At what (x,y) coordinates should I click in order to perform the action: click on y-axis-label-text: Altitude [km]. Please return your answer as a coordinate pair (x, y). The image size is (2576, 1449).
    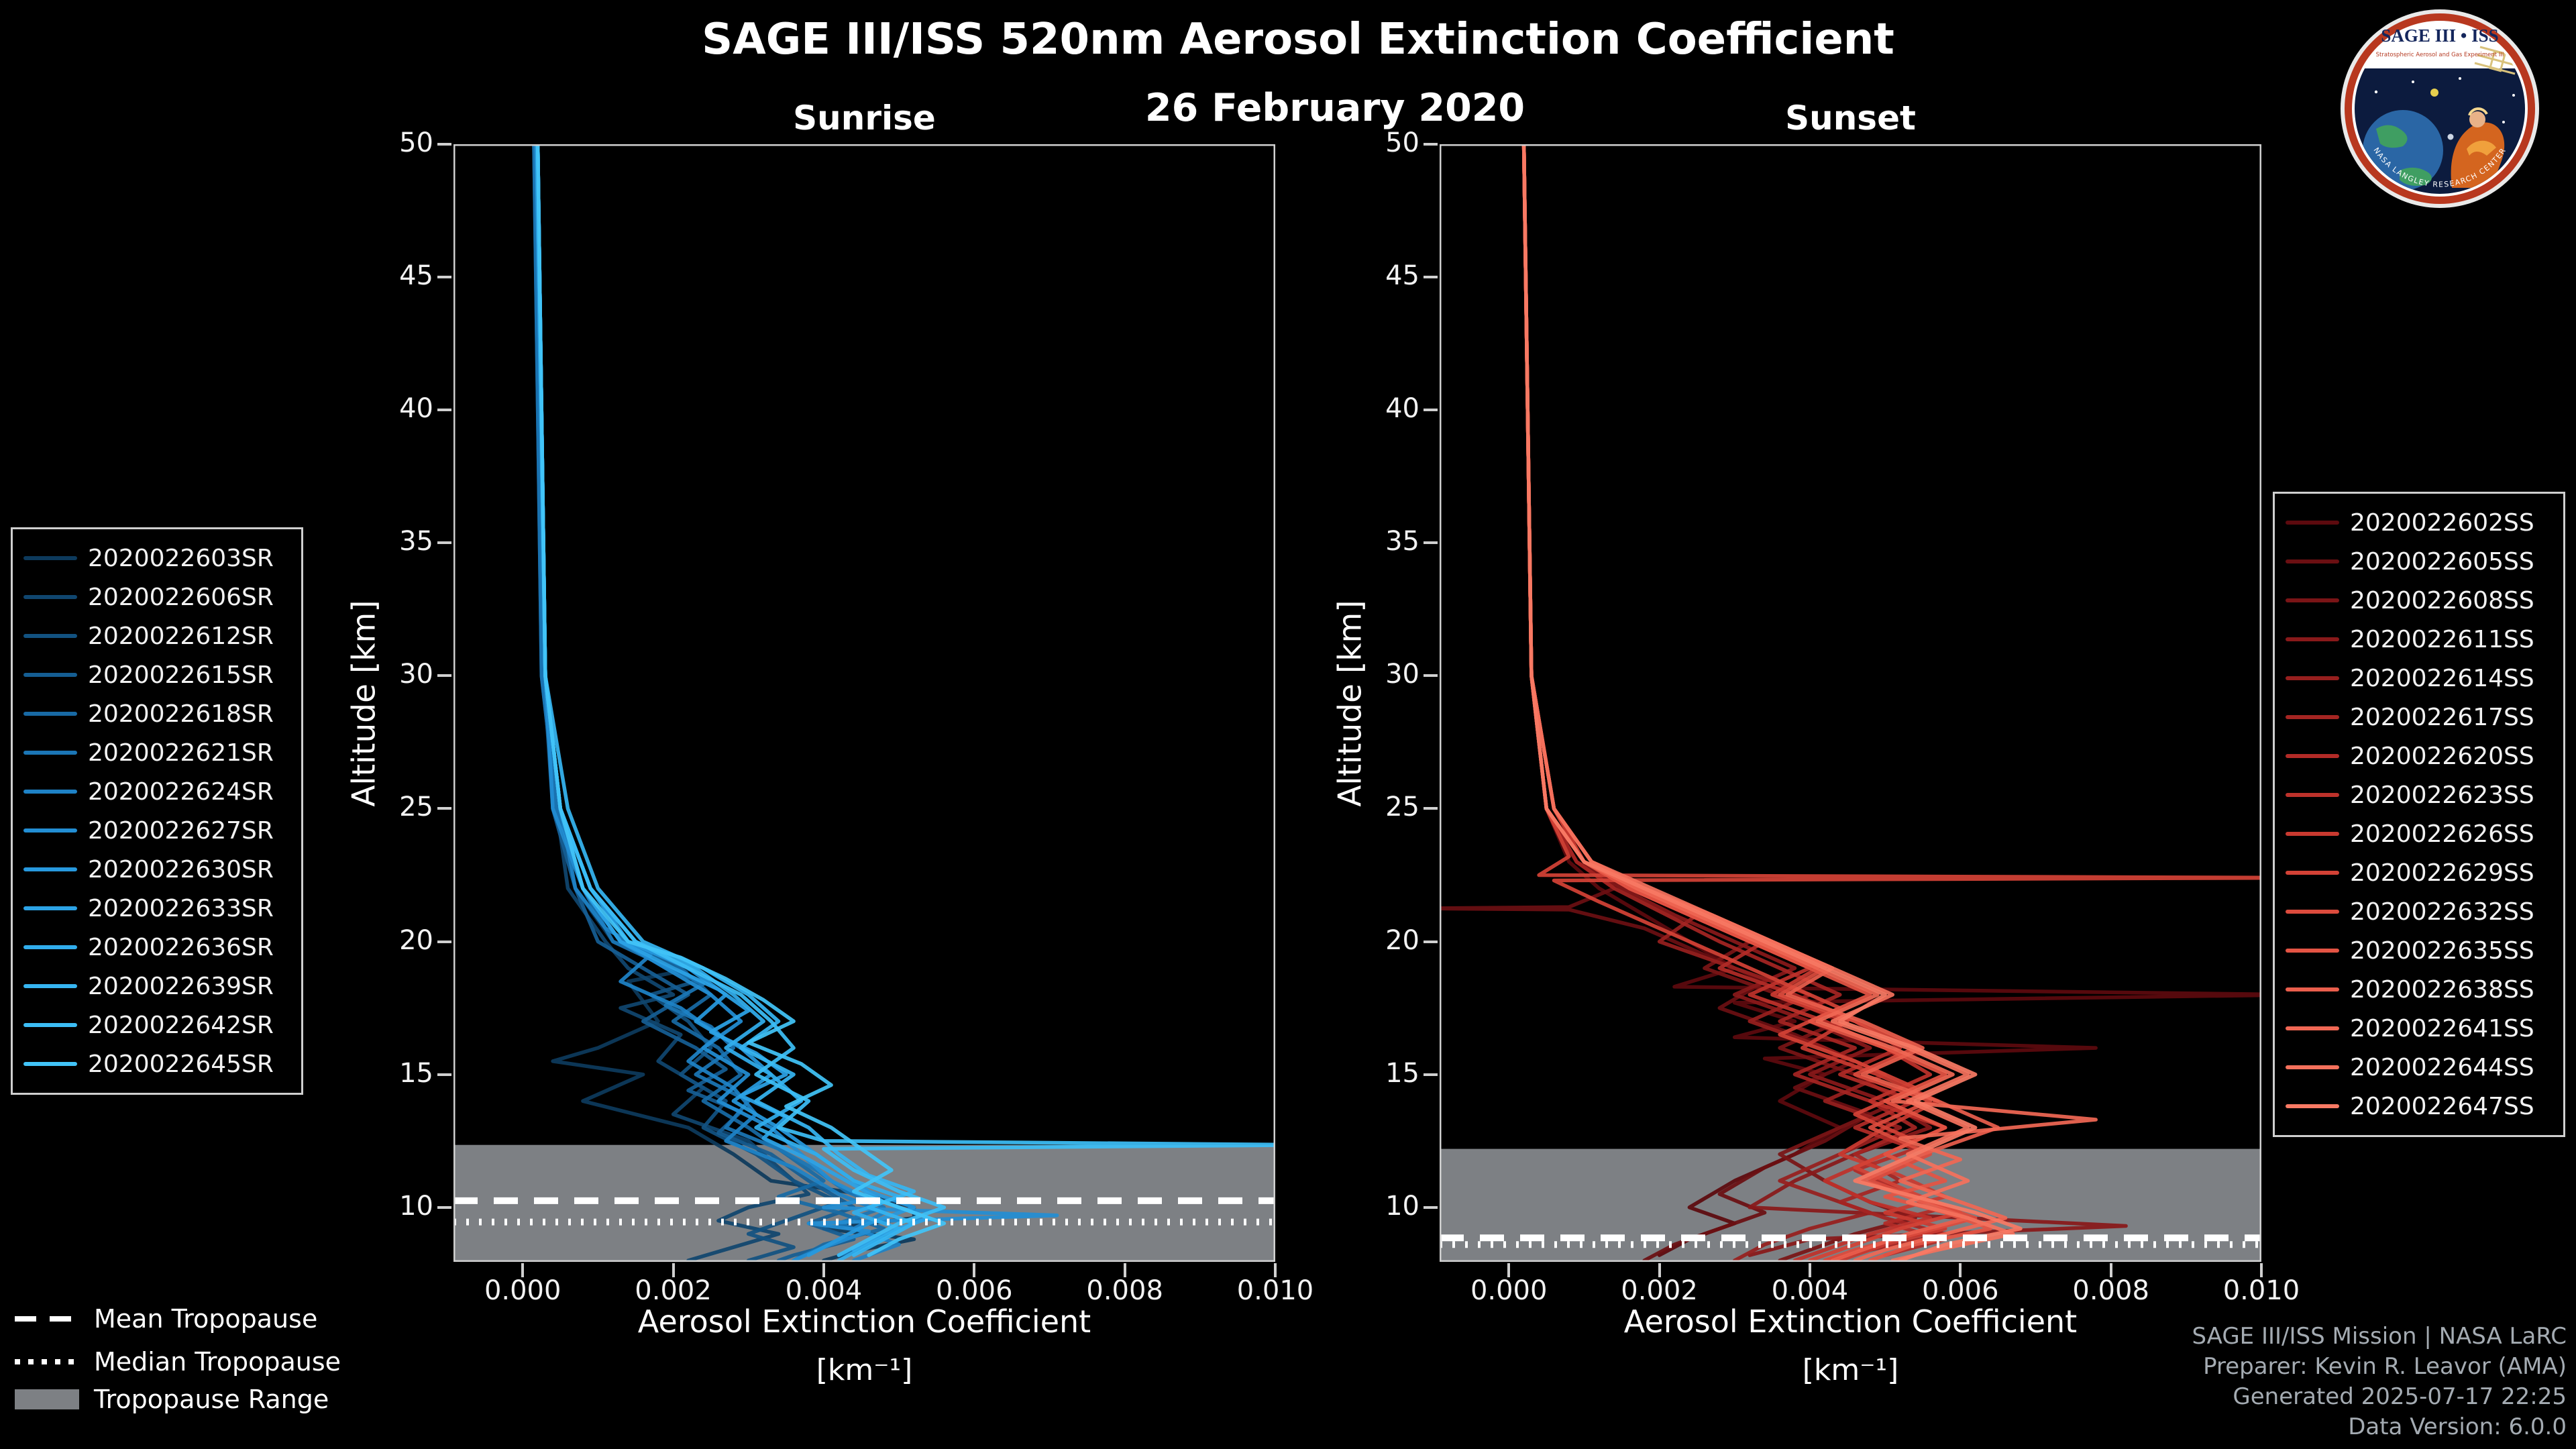
    Looking at the image, I should click on (1350, 703).